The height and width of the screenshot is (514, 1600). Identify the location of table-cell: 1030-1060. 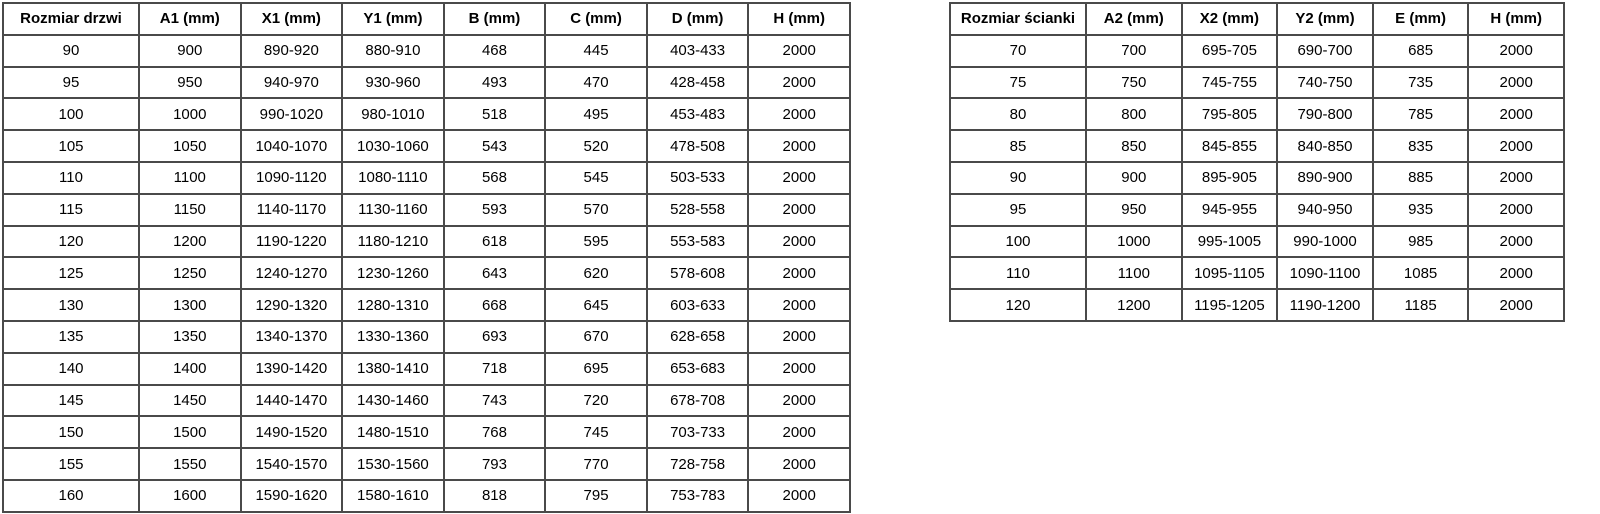
(393, 146).